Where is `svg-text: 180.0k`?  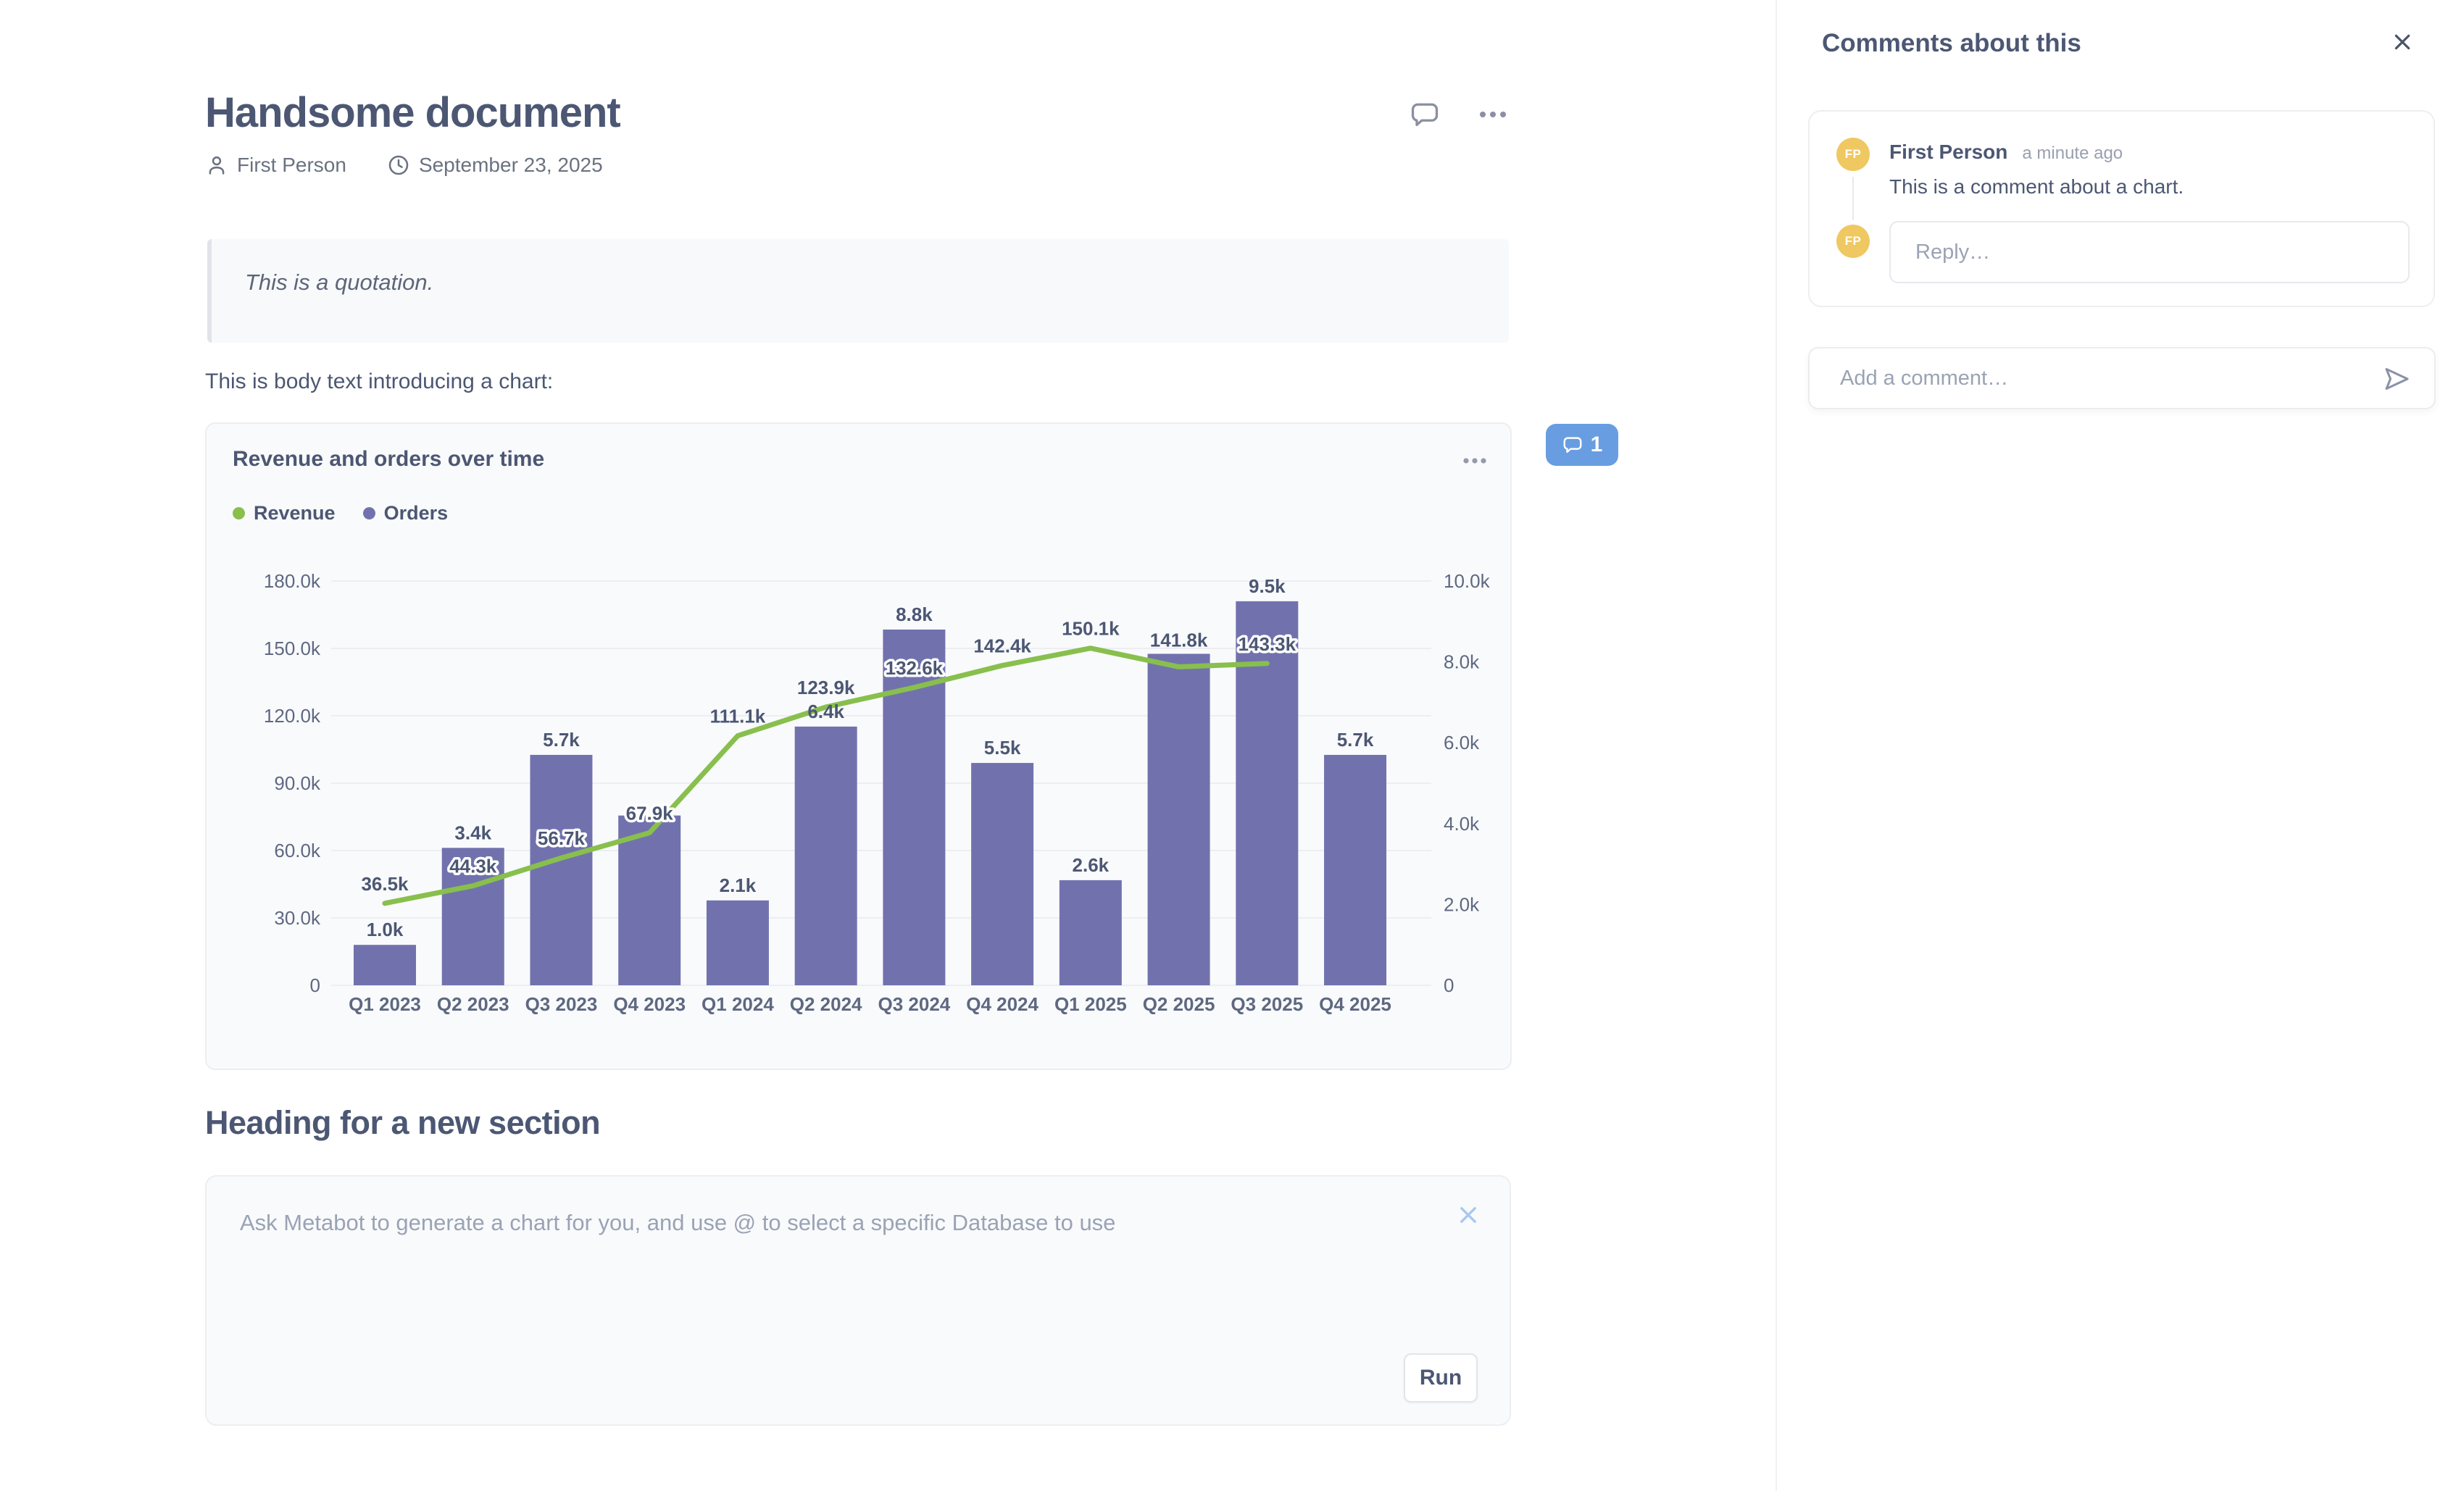 svg-text: 180.0k is located at coordinates (292, 581).